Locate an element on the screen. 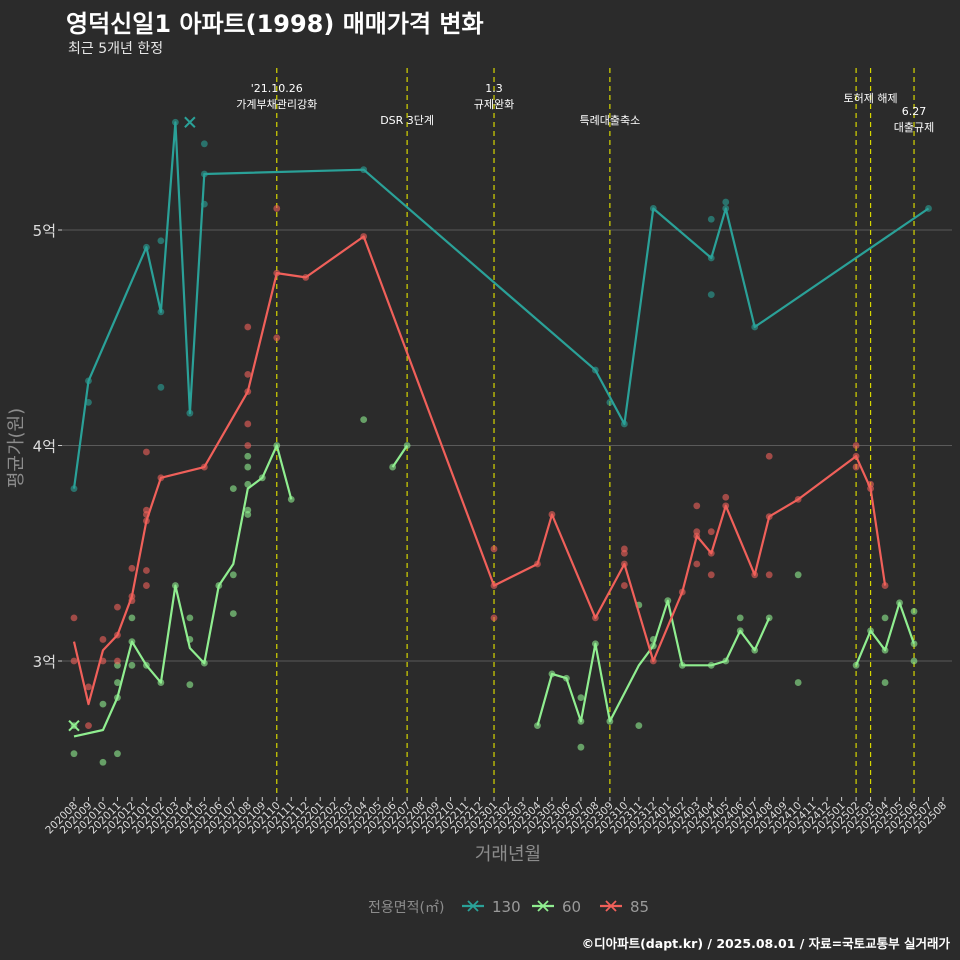  legend: 전용면적(㎡) 130 60 85 is located at coordinates (508, 907).